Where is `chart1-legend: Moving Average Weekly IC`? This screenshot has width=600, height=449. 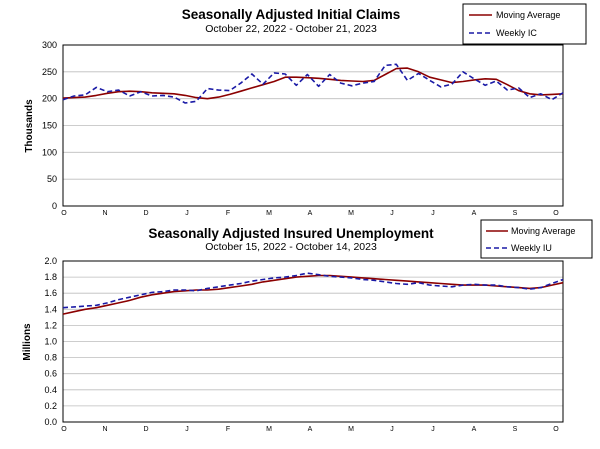
chart1-legend: Moving Average Weekly IC is located at coordinates (524, 24).